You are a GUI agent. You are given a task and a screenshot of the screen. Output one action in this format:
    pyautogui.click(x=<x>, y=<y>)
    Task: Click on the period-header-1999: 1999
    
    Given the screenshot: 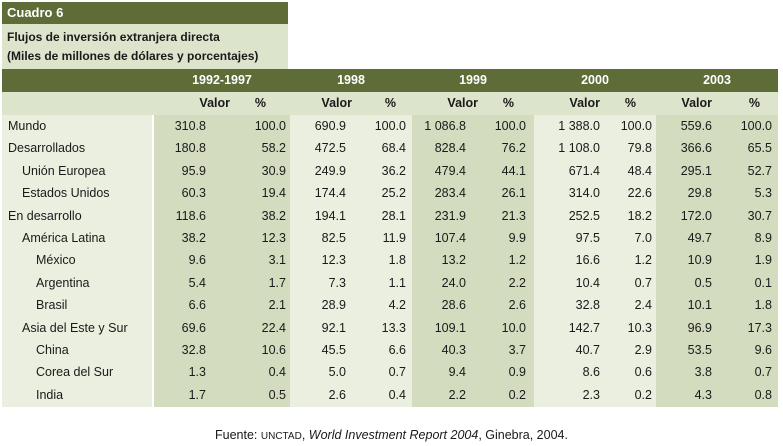 What is the action you would take?
    pyautogui.click(x=473, y=80)
    